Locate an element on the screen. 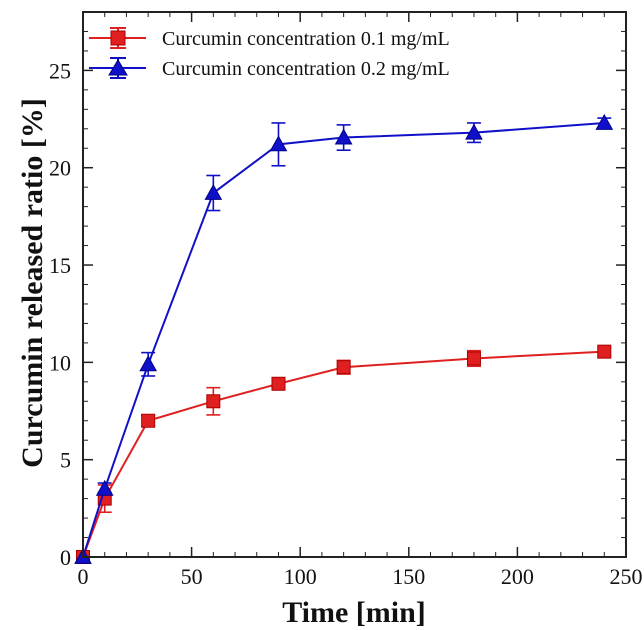  y-tick-label-1: 5 is located at coordinates (65, 460).